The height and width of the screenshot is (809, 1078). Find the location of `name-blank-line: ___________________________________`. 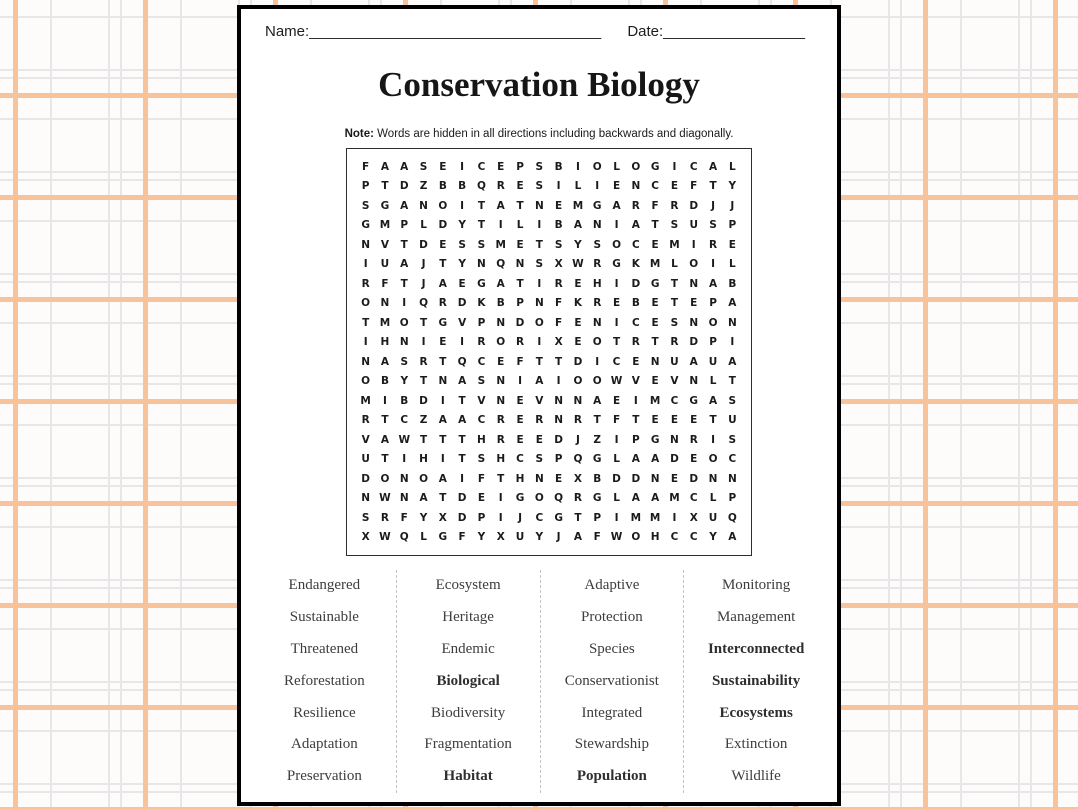

name-blank-line: ___________________________________ is located at coordinates (455, 31).